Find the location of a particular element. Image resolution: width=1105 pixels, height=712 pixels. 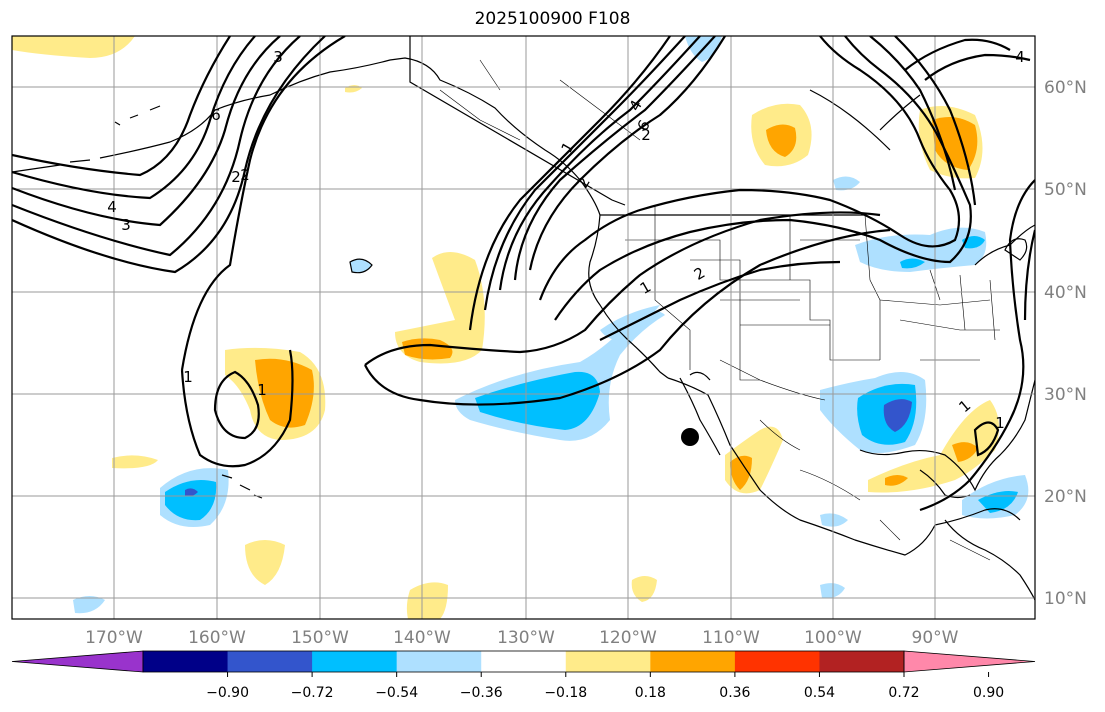

colorbar-tick-label: −0.54 is located at coordinates (396, 693).